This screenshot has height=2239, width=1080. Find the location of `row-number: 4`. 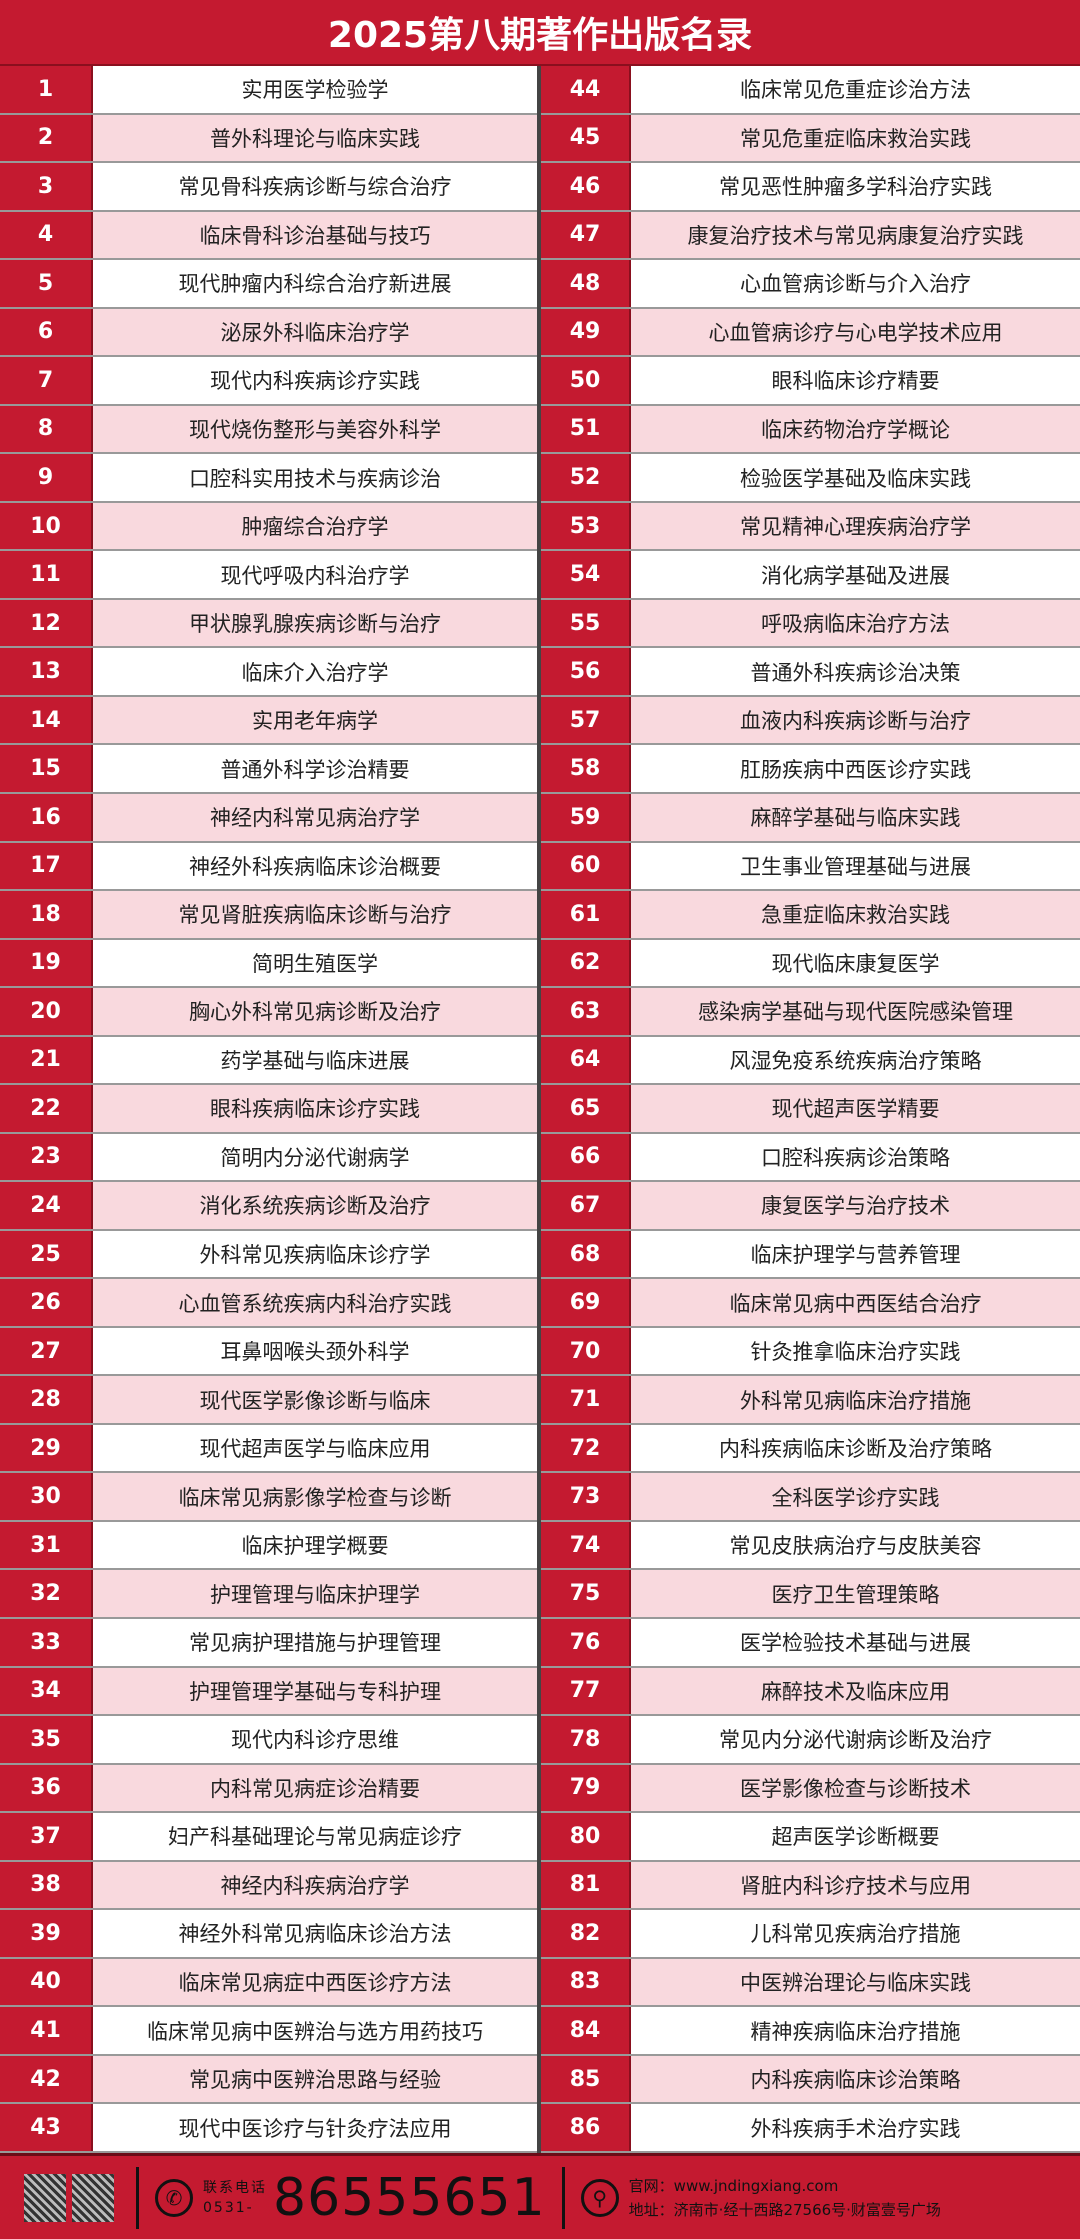

row-number: 4 is located at coordinates (46, 235).